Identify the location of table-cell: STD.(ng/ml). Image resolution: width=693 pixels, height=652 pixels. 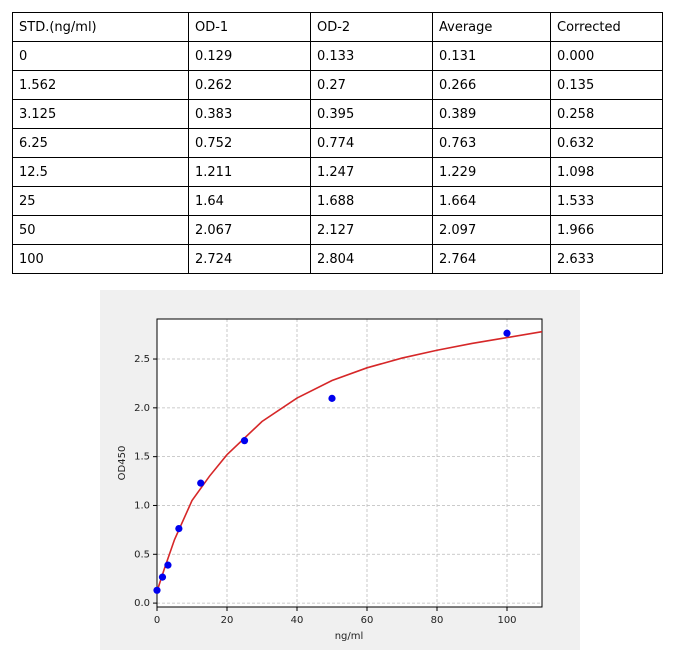
(100, 27).